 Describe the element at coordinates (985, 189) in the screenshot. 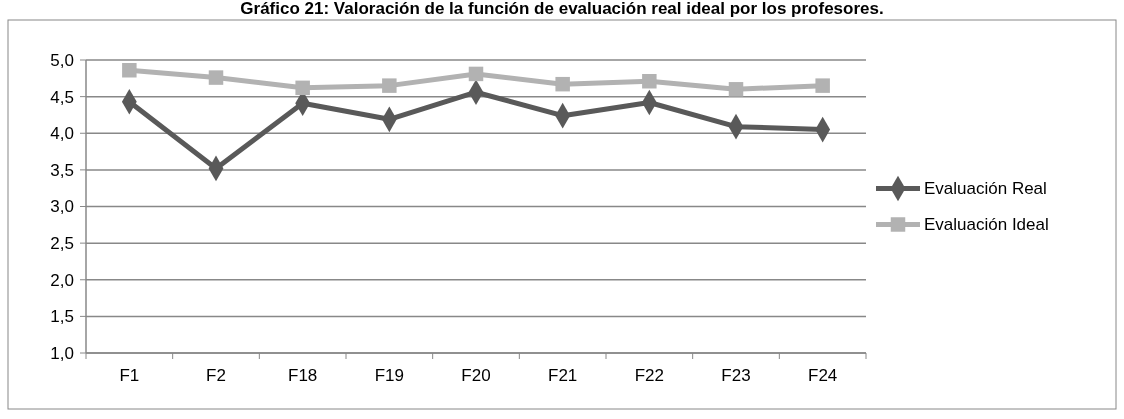

I see `legend-label: Evaluación Real` at that location.